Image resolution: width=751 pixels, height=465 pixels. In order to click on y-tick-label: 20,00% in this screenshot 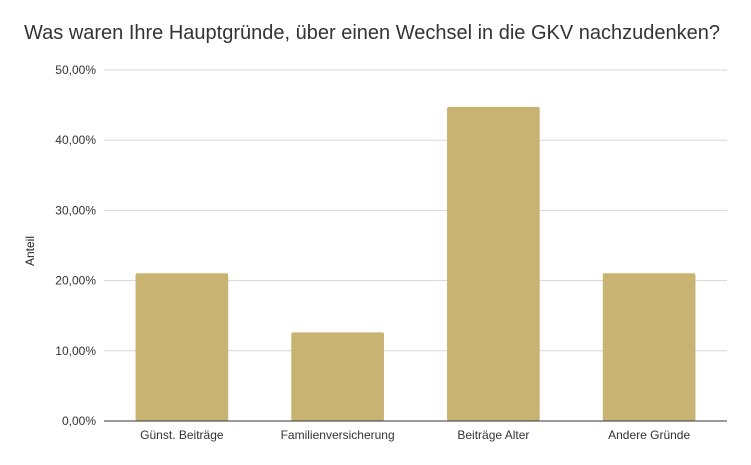, I will do `click(75, 281)`.